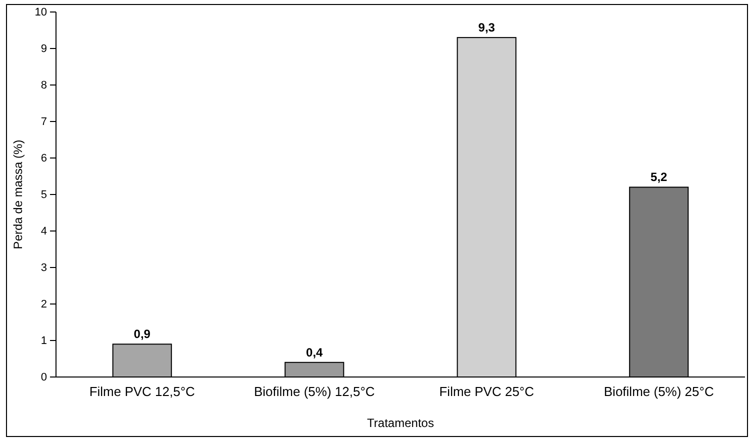 The height and width of the screenshot is (441, 755). Describe the element at coordinates (315, 352) in the screenshot. I see `data-label: 0,4` at that location.